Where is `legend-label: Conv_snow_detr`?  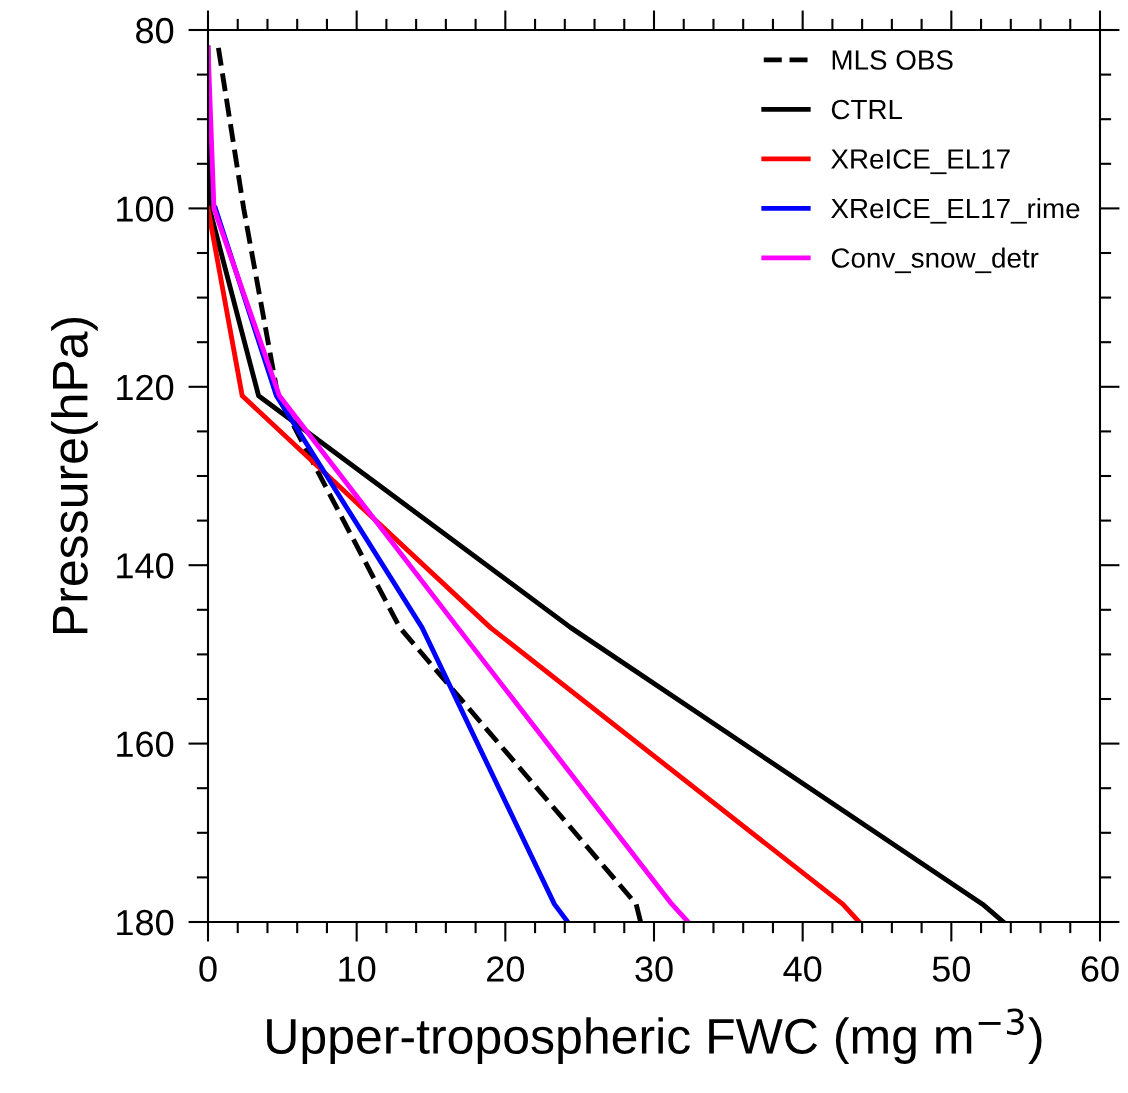 legend-label: Conv_snow_detr is located at coordinates (935, 260).